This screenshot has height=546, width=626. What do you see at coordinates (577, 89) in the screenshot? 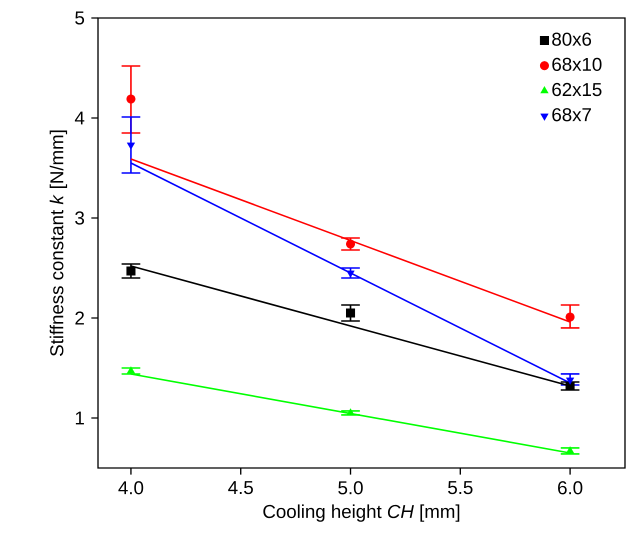
I see `legend-label: 62x15` at bounding box center [577, 89].